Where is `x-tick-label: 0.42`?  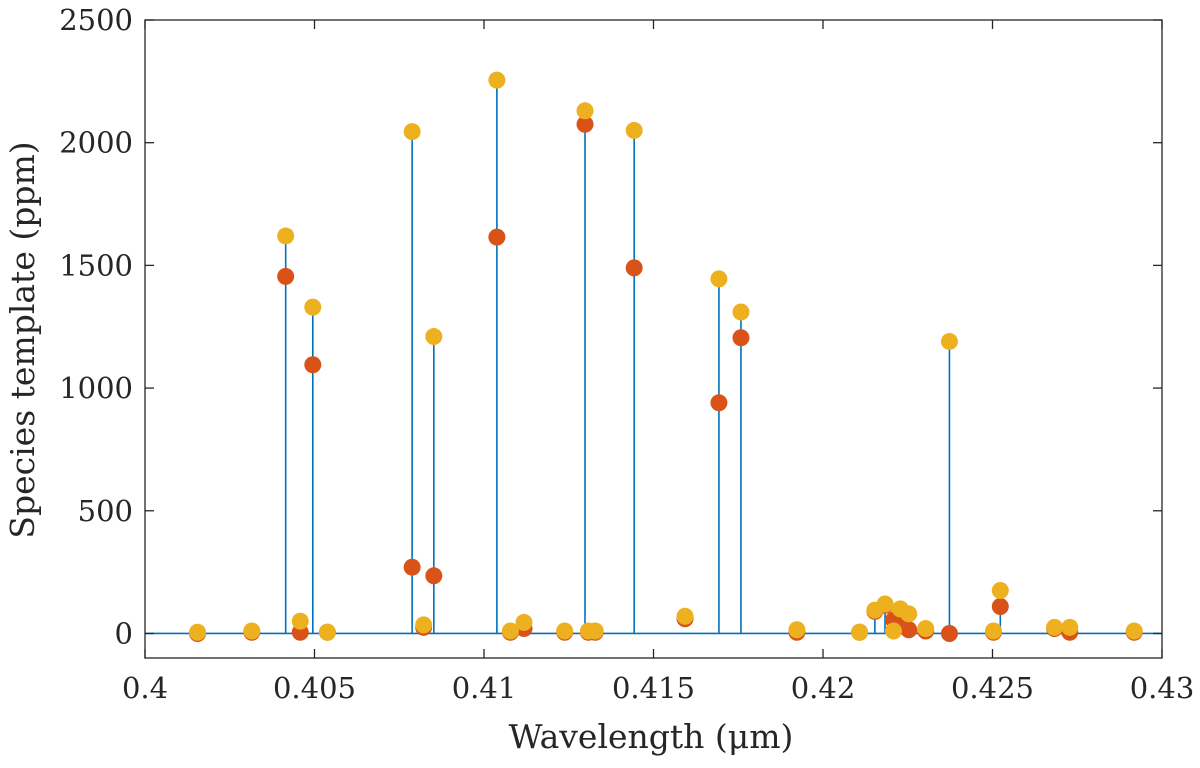
x-tick-label: 0.42 is located at coordinates (823, 688).